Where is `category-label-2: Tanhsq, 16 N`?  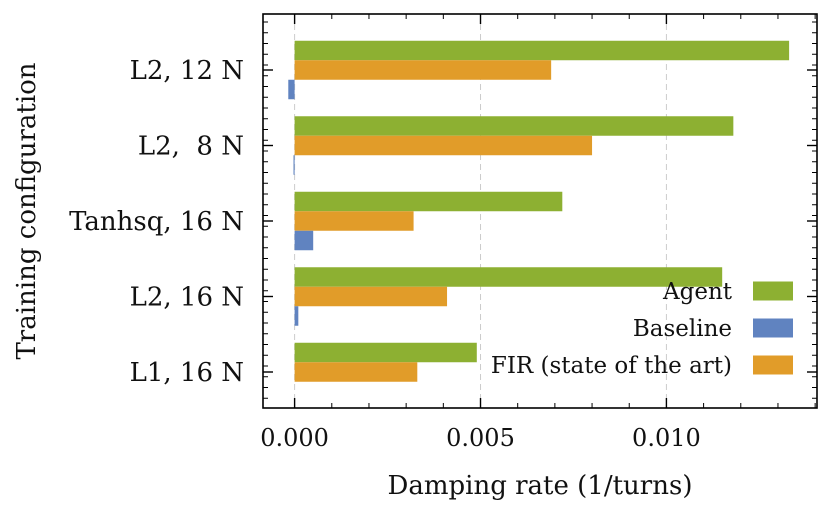 category-label-2: Tanhsq, 16 N is located at coordinates (156, 222).